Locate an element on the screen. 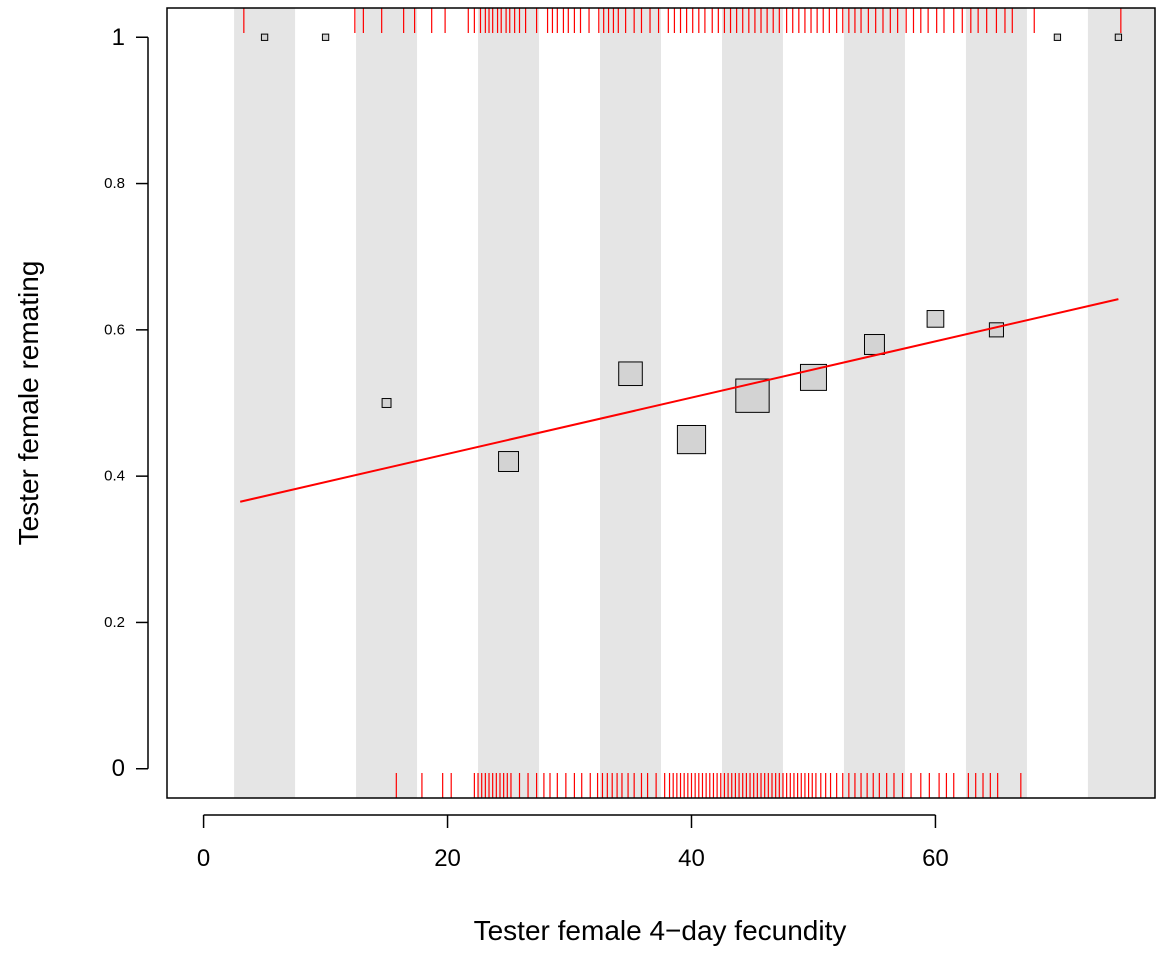 This screenshot has height=963, width=1159. x-axis: 0 20 40 60 is located at coordinates (573, 843).